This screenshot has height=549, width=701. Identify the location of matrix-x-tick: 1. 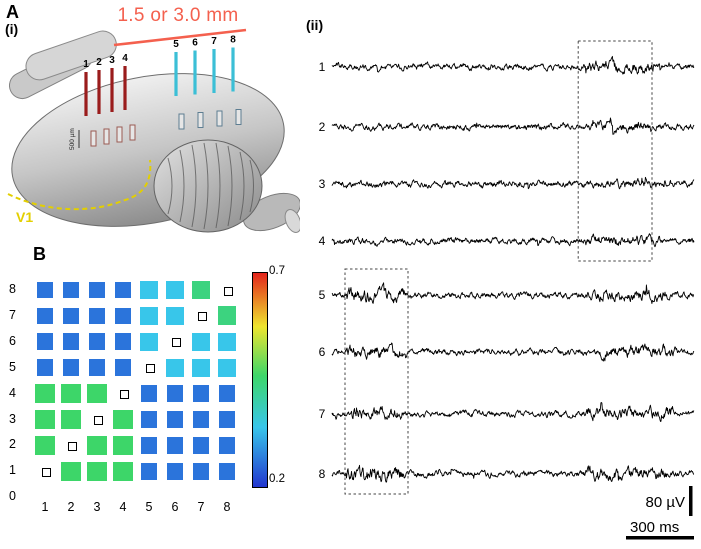
(45, 507).